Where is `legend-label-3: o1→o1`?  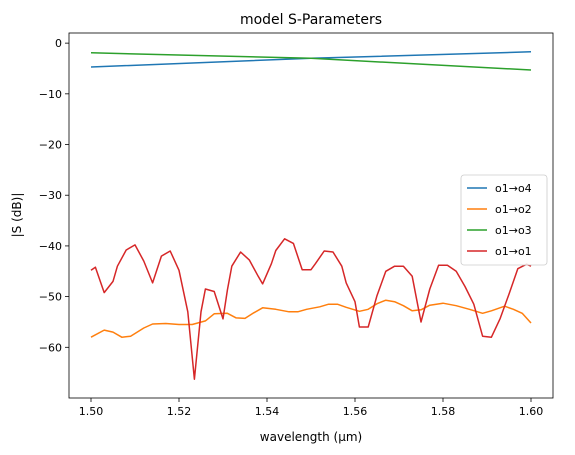
legend-label-3: o1→o1 is located at coordinates (513, 251).